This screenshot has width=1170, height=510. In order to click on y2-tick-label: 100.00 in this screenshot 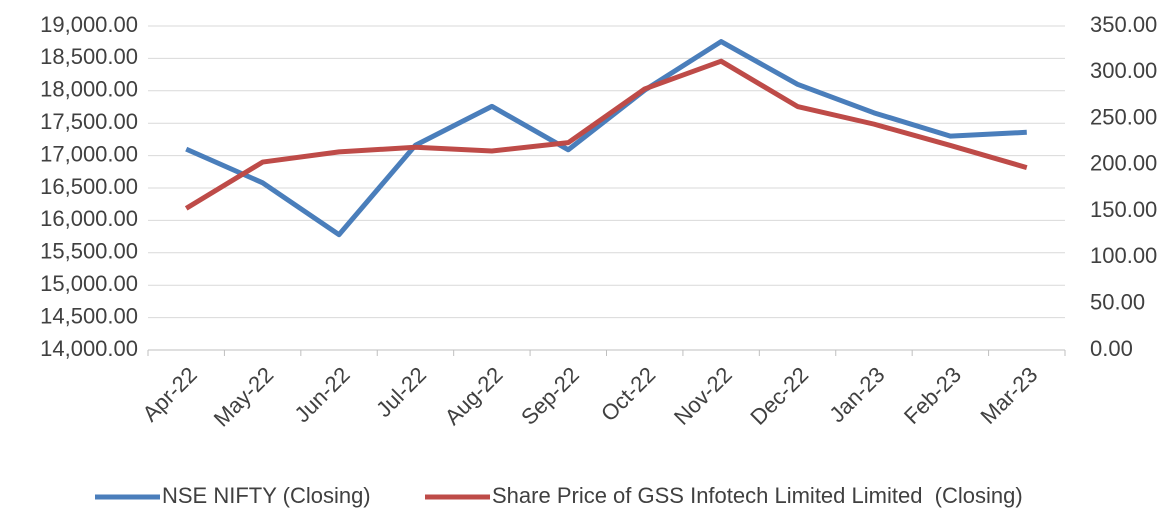, I will do `click(1123, 255)`.